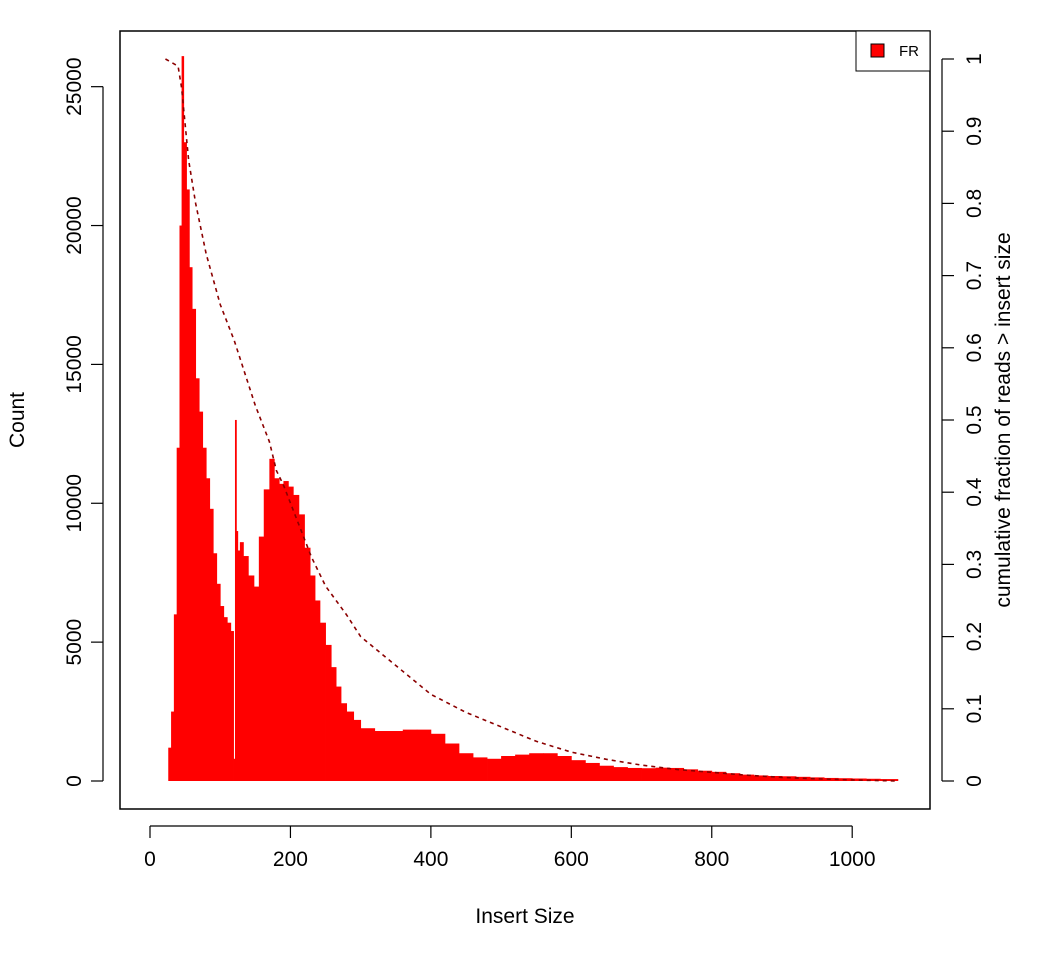 The image size is (1050, 960). I want to click on right-tick-label: 0, so click(974, 781).